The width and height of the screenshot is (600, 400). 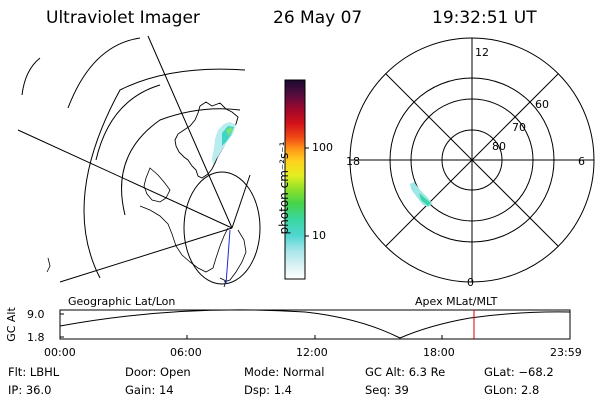 What do you see at coordinates (11, 324) in the screenshot?
I see `timeline-ylabel: GC Alt` at bounding box center [11, 324].